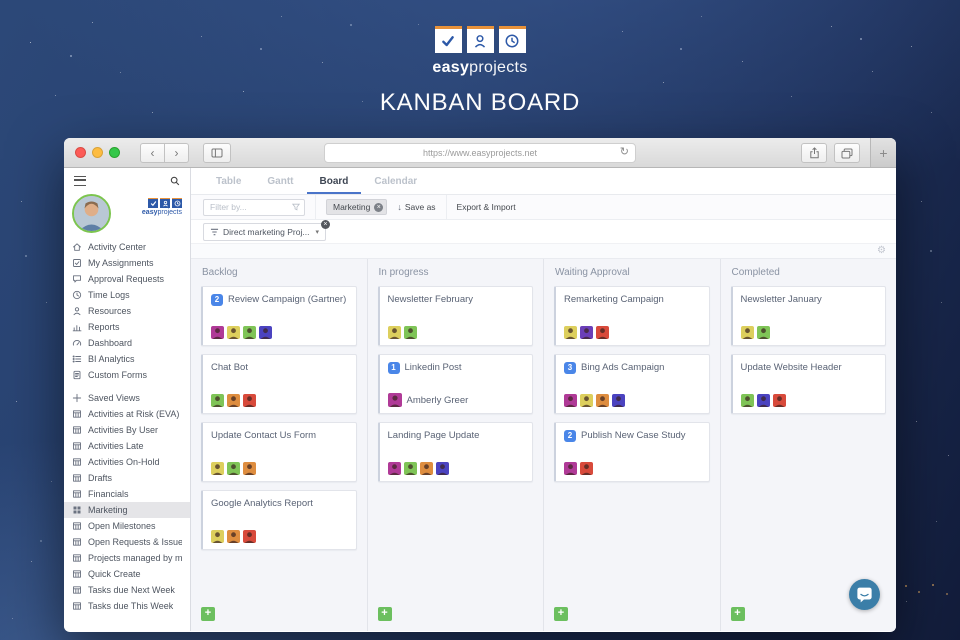 This screenshot has height=640, width=960. I want to click on browser-back-button: ‹, so click(152, 152).